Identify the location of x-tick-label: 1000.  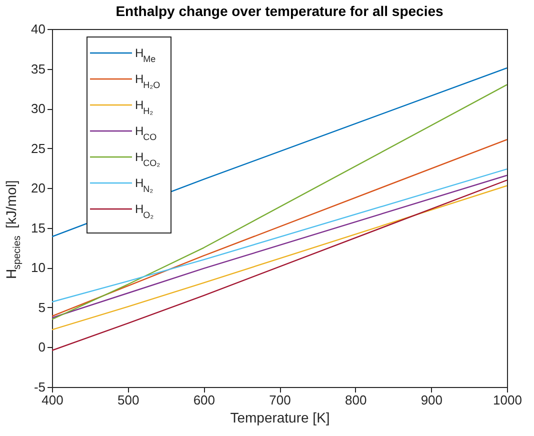
(507, 400).